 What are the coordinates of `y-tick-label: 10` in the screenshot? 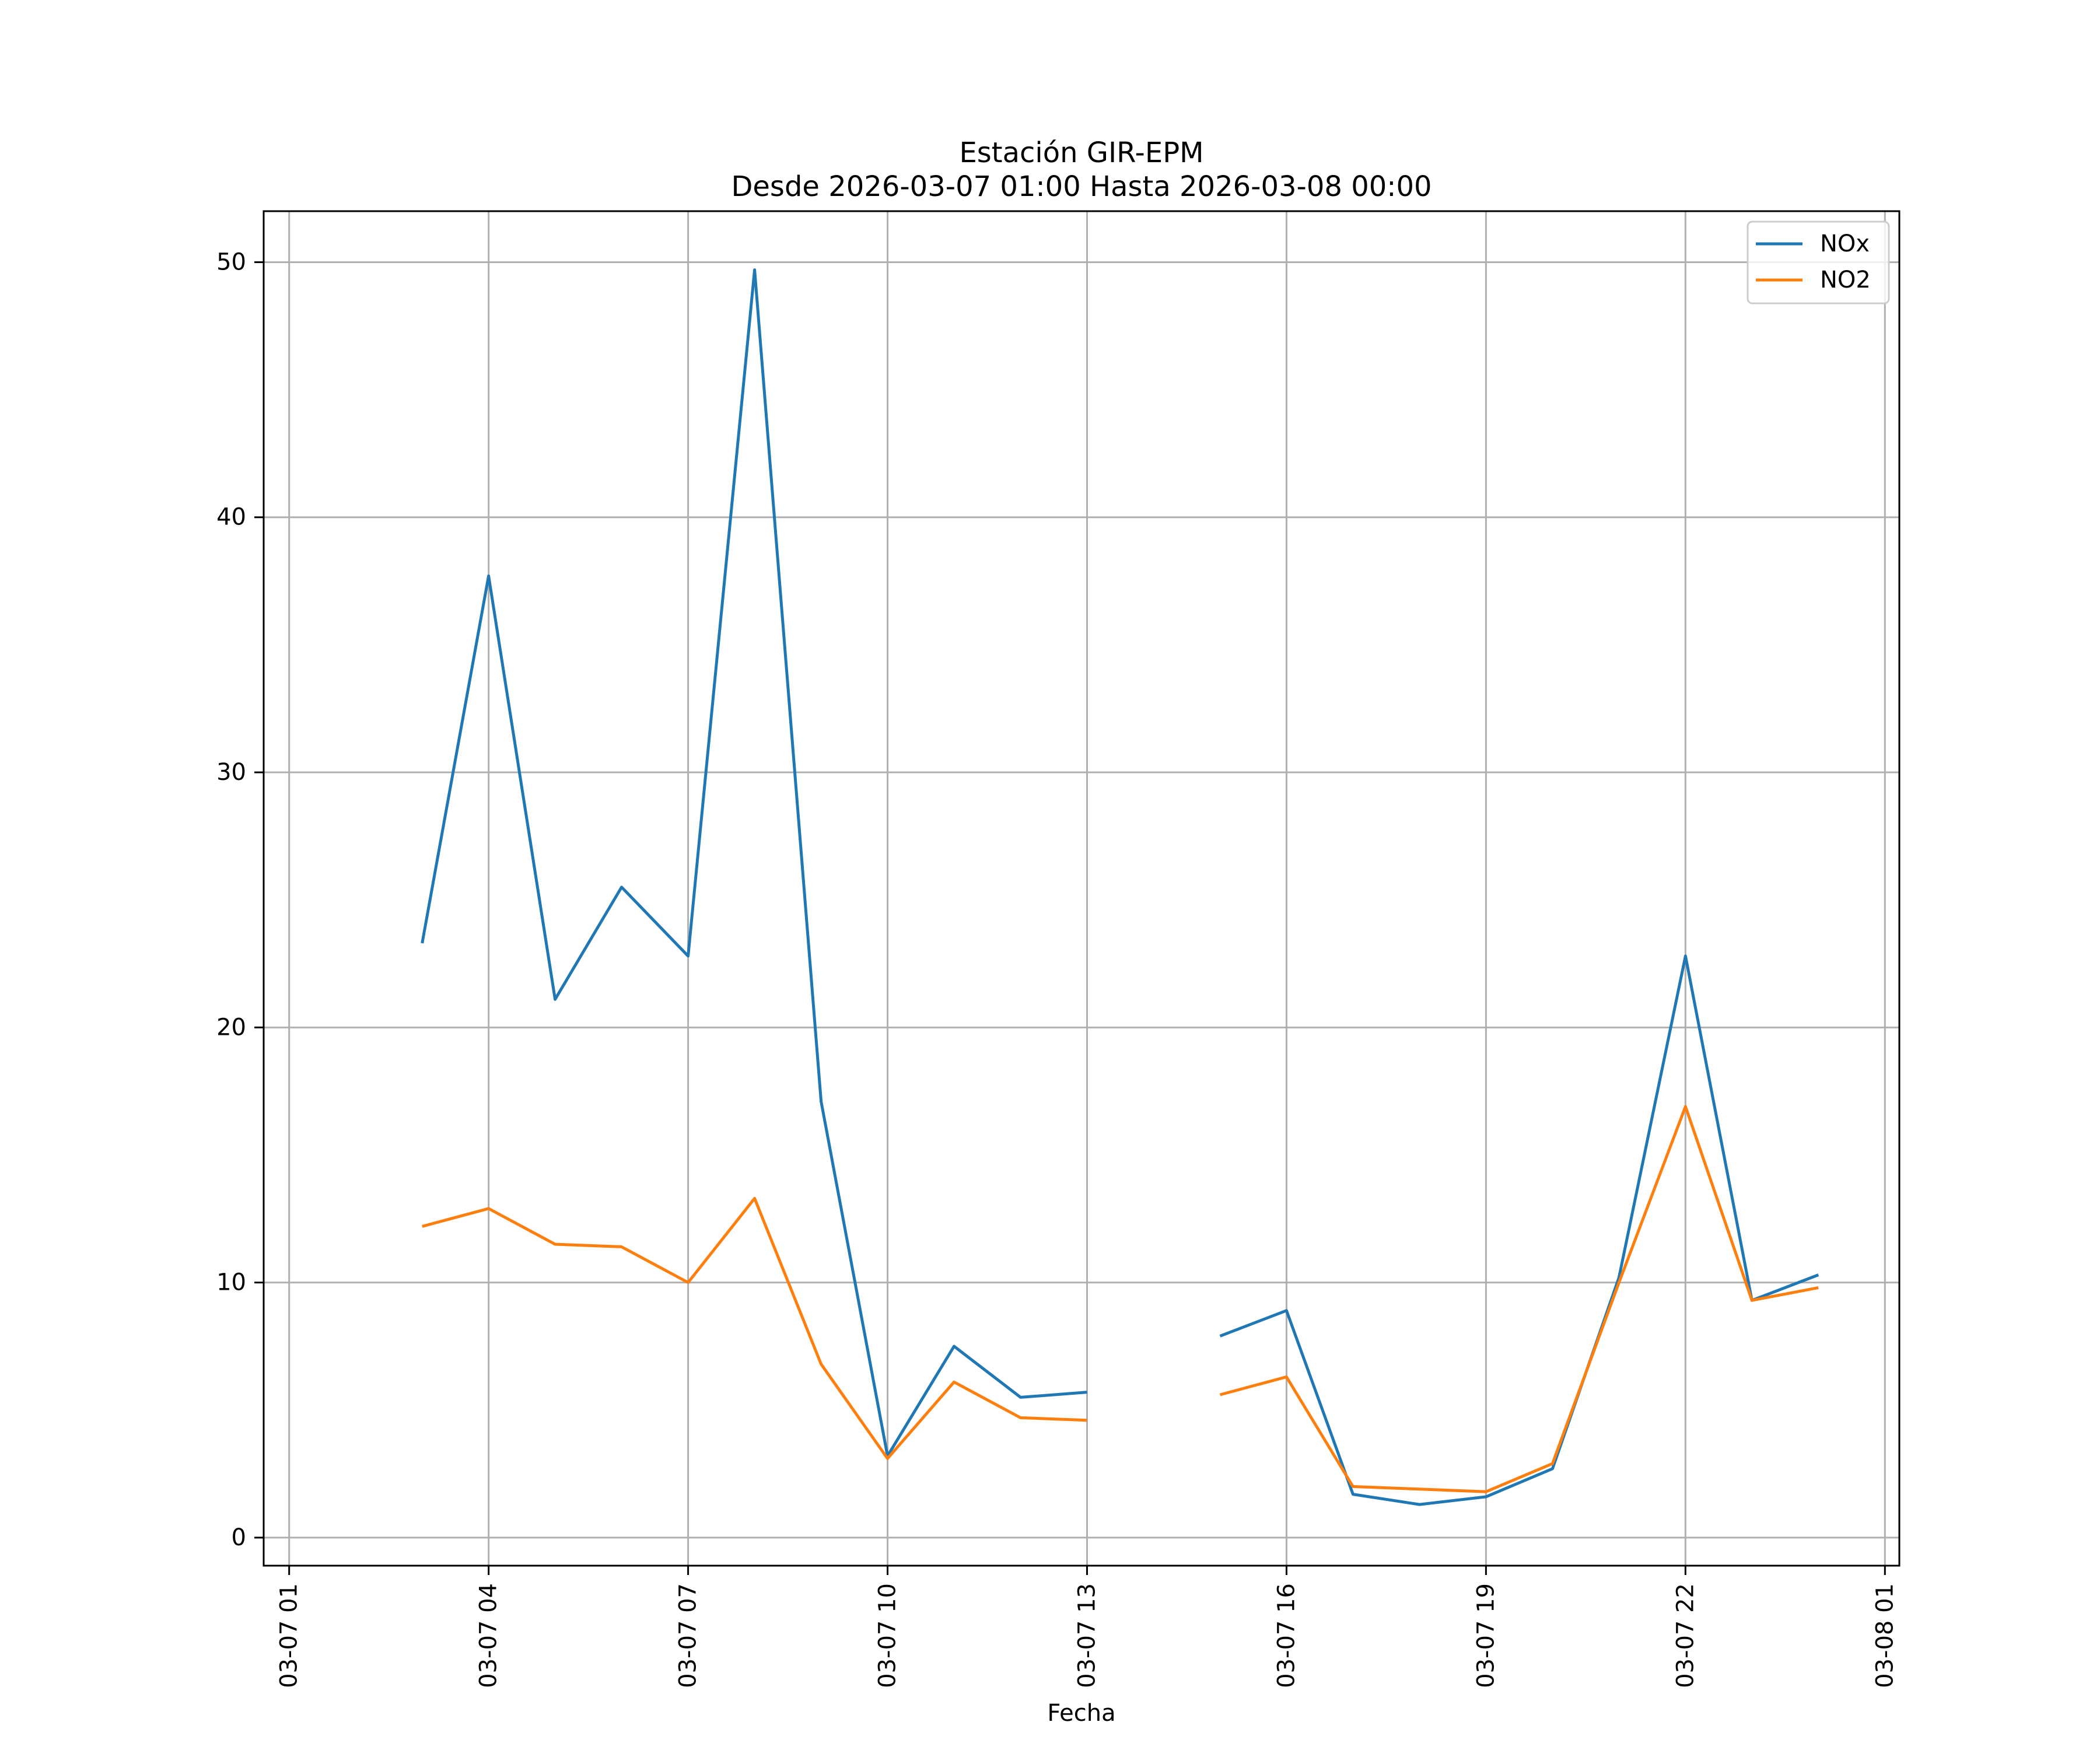 It's located at (231, 1282).